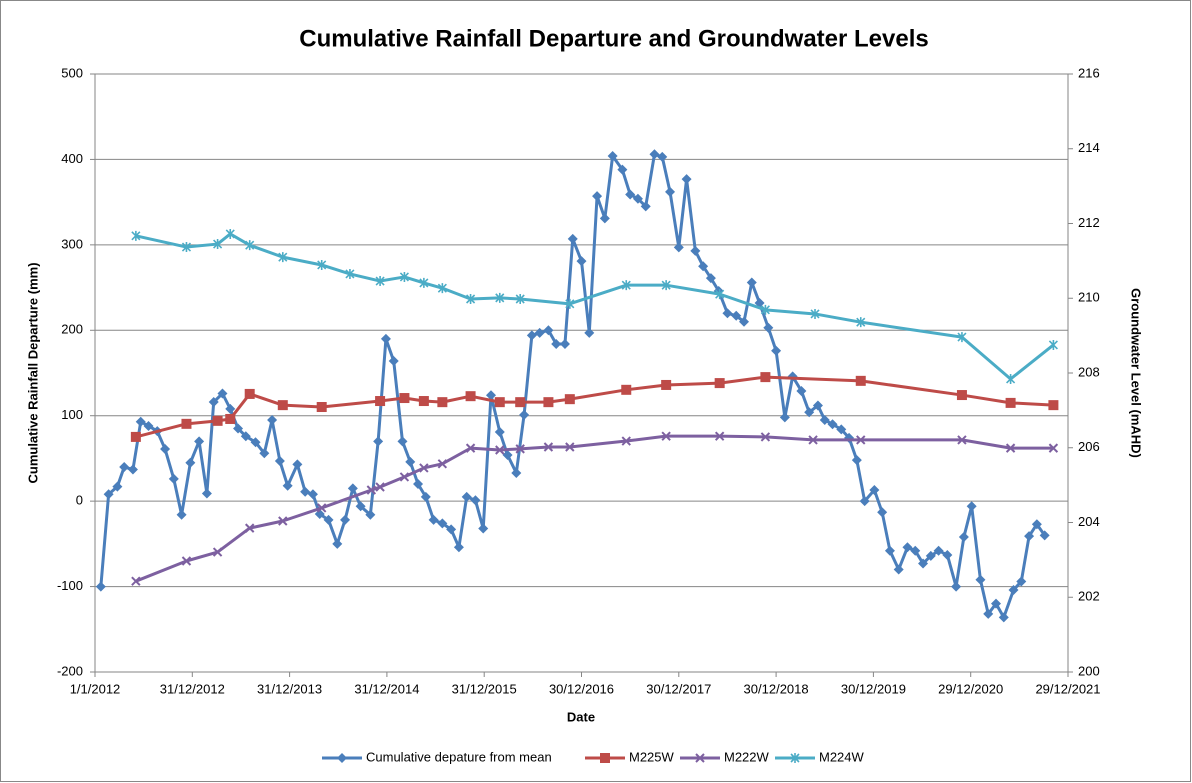 The image size is (1192, 783). What do you see at coordinates (72, 329) in the screenshot?
I see `y-tick-label: 200` at bounding box center [72, 329].